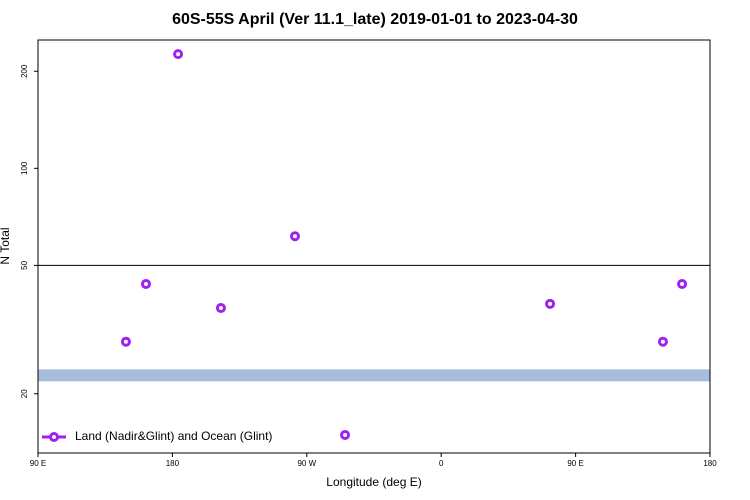 The width and height of the screenshot is (750, 500). What do you see at coordinates (306, 463) in the screenshot?
I see `x-tick-label: 90 W` at bounding box center [306, 463].